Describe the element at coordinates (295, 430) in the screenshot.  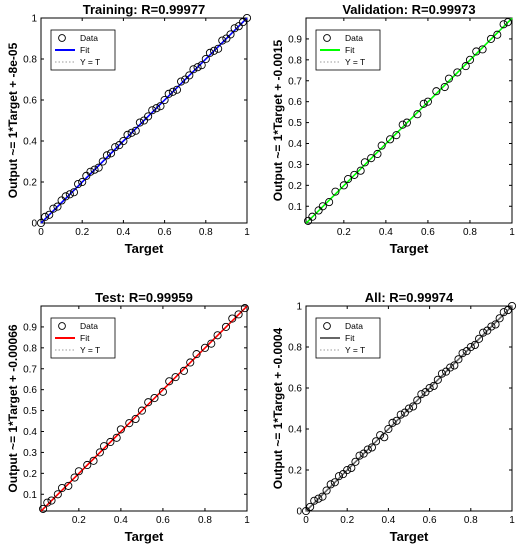
I see `y-tick-label: 0.4` at that location.